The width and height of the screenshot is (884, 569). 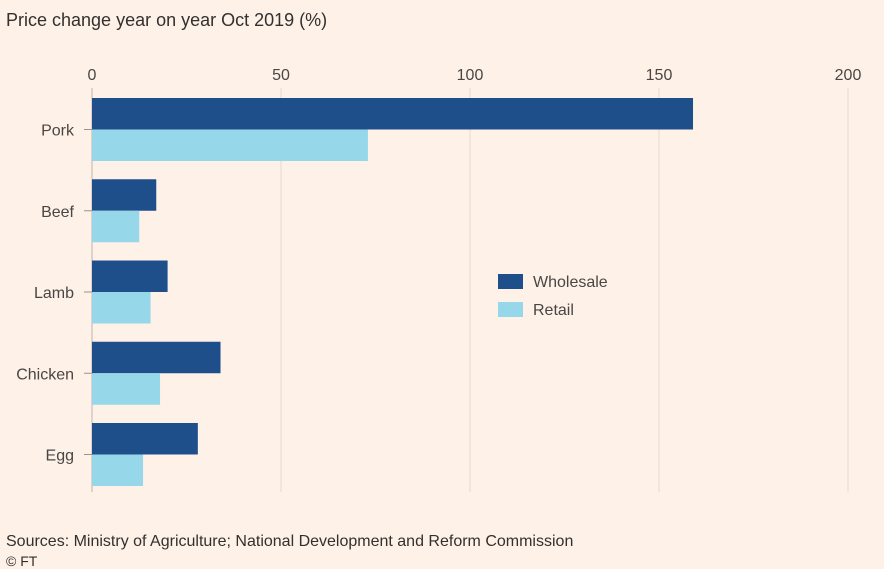 I want to click on legend-label-retail: Retail, so click(x=553, y=310).